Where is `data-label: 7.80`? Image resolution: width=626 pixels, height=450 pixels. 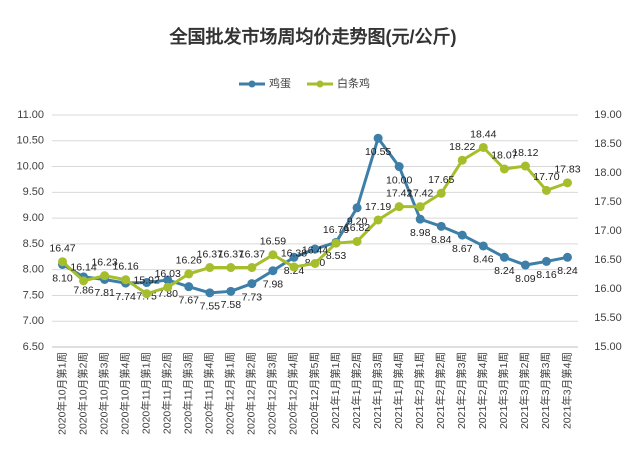
data-label: 7.80 is located at coordinates (168, 294).